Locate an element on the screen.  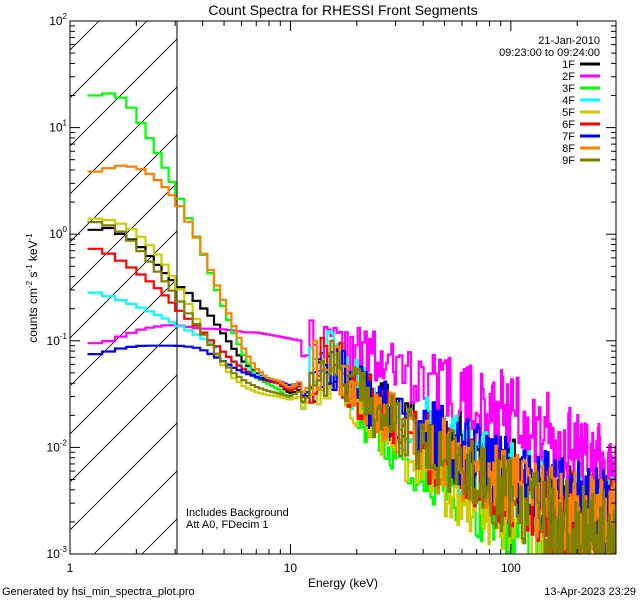
x-tick-label: 1 is located at coordinates (70, 568).